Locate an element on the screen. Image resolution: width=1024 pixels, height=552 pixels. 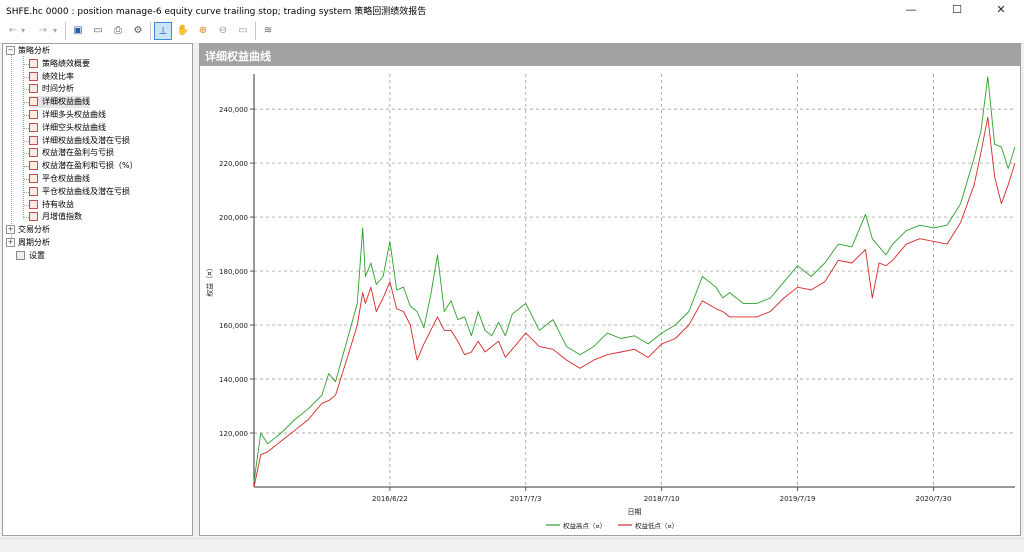
tree-group-label: 周期分析 is located at coordinates (34, 242).